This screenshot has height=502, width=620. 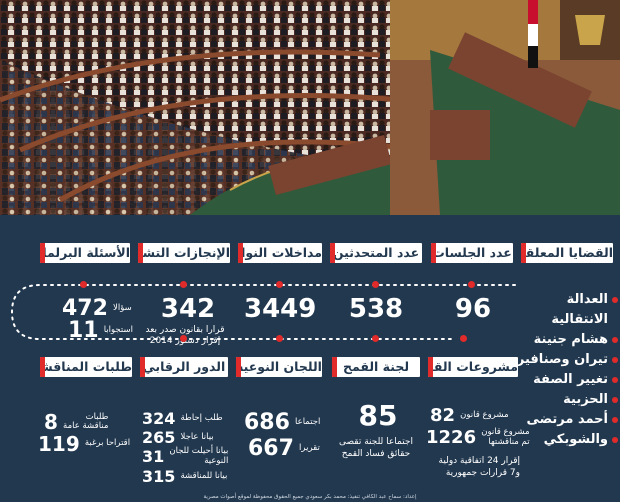 What do you see at coordinates (451, 437) in the screenshot?
I see `discussed-laws-value: 1226` at bounding box center [451, 437].